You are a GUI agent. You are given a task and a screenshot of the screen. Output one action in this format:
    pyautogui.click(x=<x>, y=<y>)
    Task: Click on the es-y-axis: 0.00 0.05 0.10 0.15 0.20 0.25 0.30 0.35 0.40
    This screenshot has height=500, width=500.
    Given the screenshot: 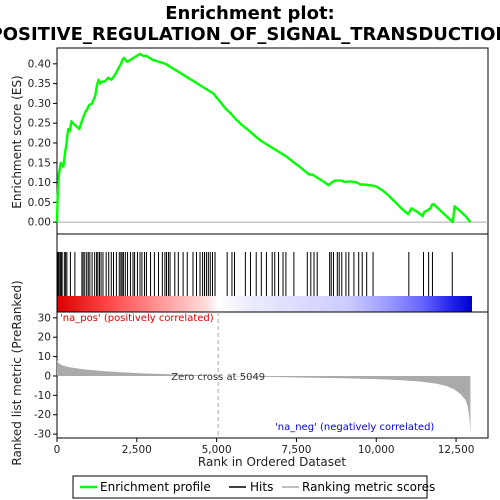 What is the action you would take?
    pyautogui.click(x=42, y=143)
    